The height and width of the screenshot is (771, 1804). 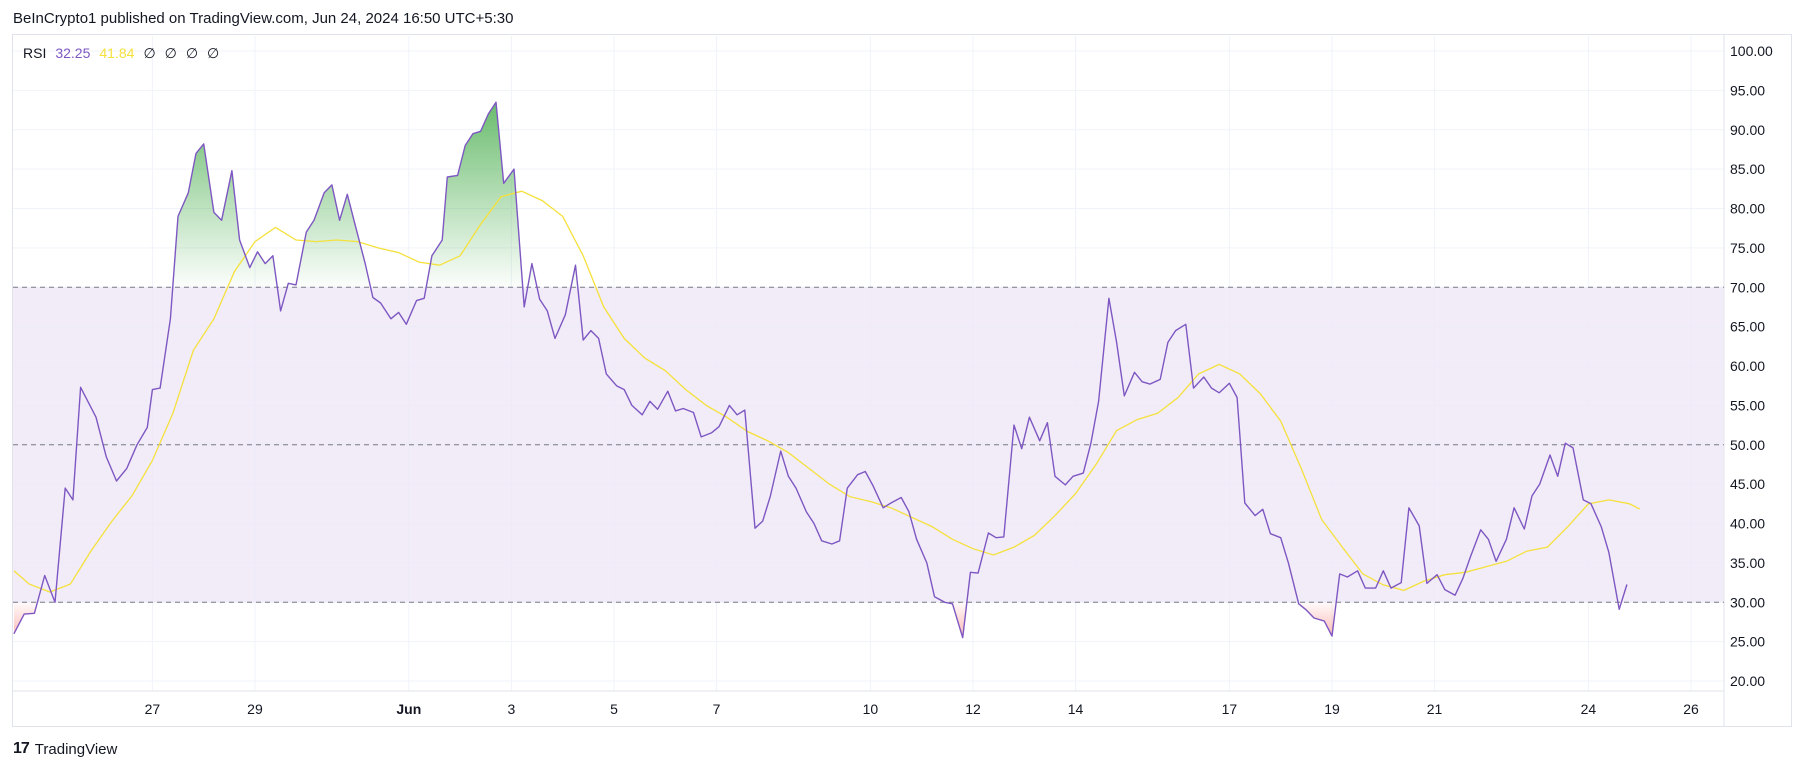 I want to click on overbought-fill, so click(x=375, y=195).